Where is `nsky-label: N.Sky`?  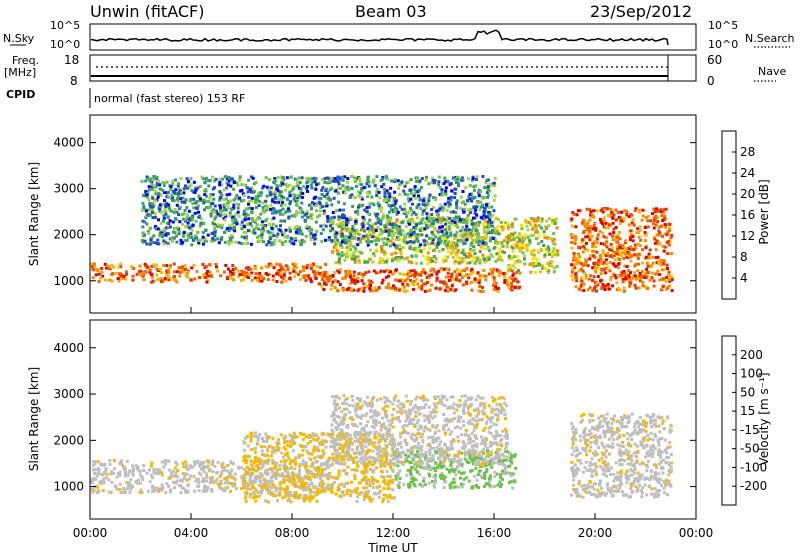
nsky-label: N.Sky is located at coordinates (19, 38).